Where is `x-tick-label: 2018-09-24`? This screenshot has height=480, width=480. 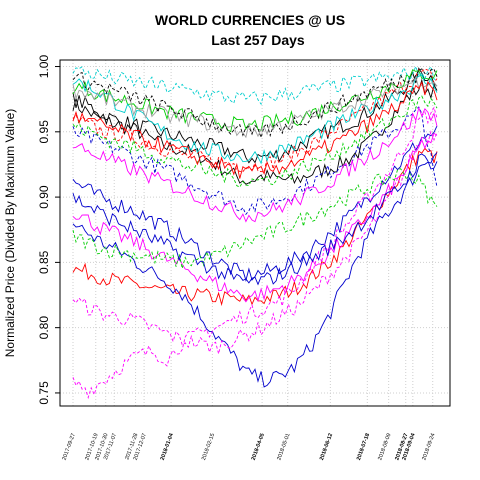
x-tick-label: 2018-09-24 is located at coordinates (428, 447).